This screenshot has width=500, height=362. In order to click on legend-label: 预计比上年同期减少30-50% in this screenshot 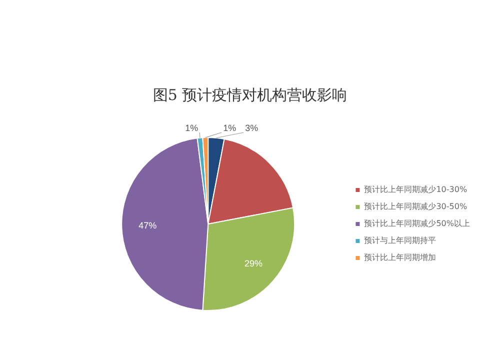, I will do `click(416, 207)`.